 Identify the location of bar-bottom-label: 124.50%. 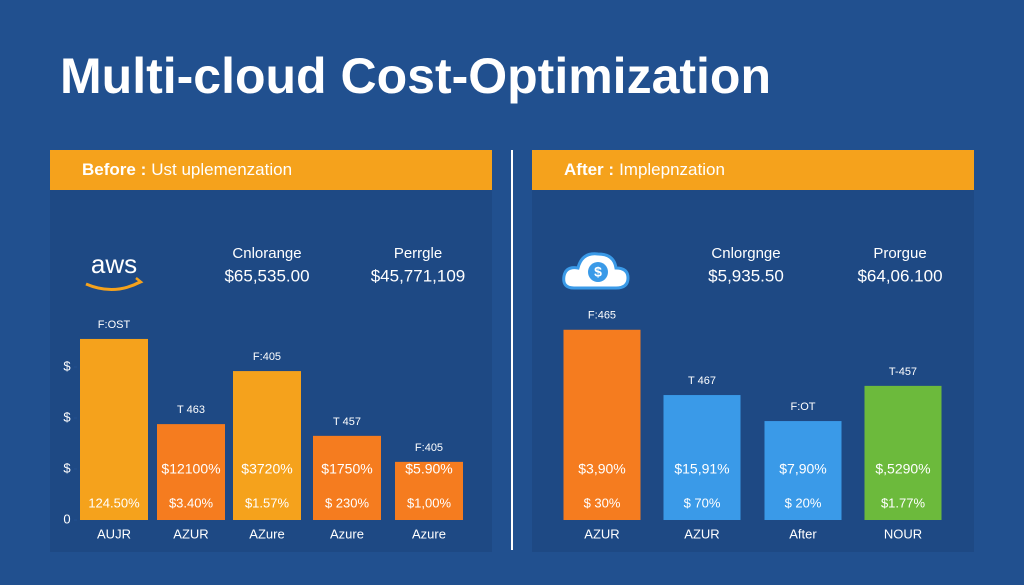
(114, 502).